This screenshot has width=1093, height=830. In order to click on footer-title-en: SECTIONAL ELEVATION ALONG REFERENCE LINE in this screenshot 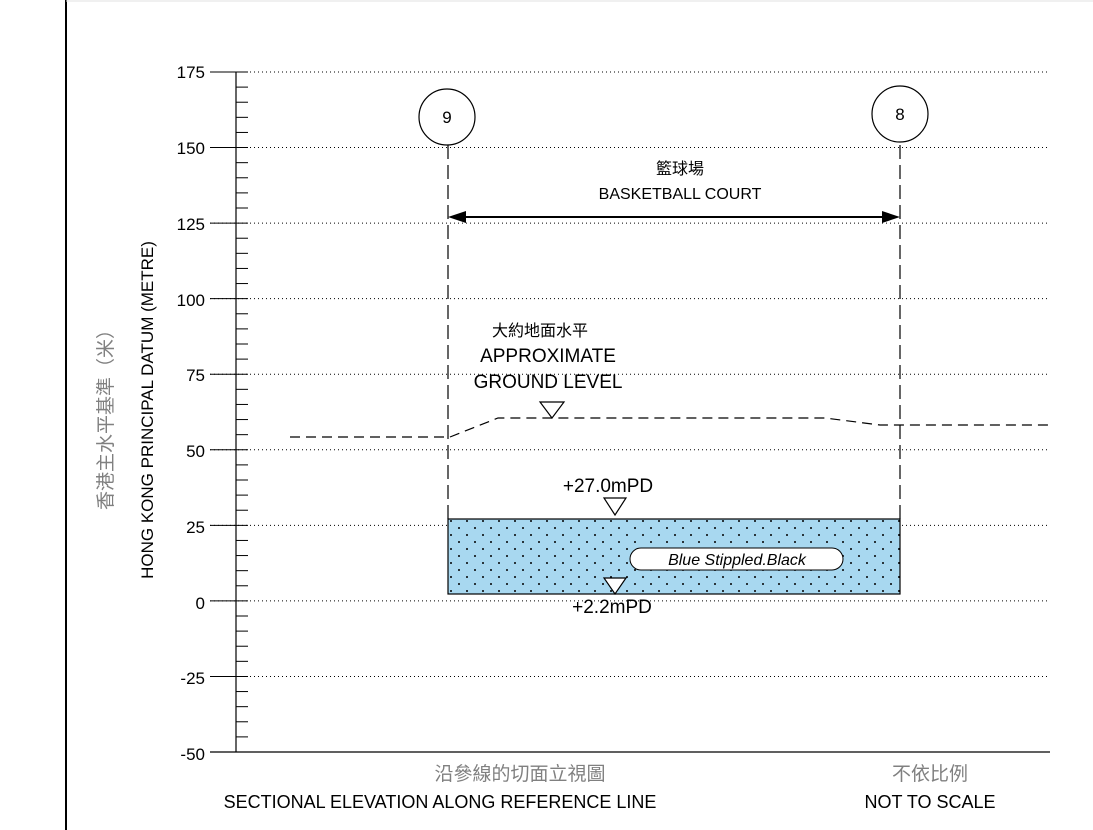, I will do `click(440, 802)`.